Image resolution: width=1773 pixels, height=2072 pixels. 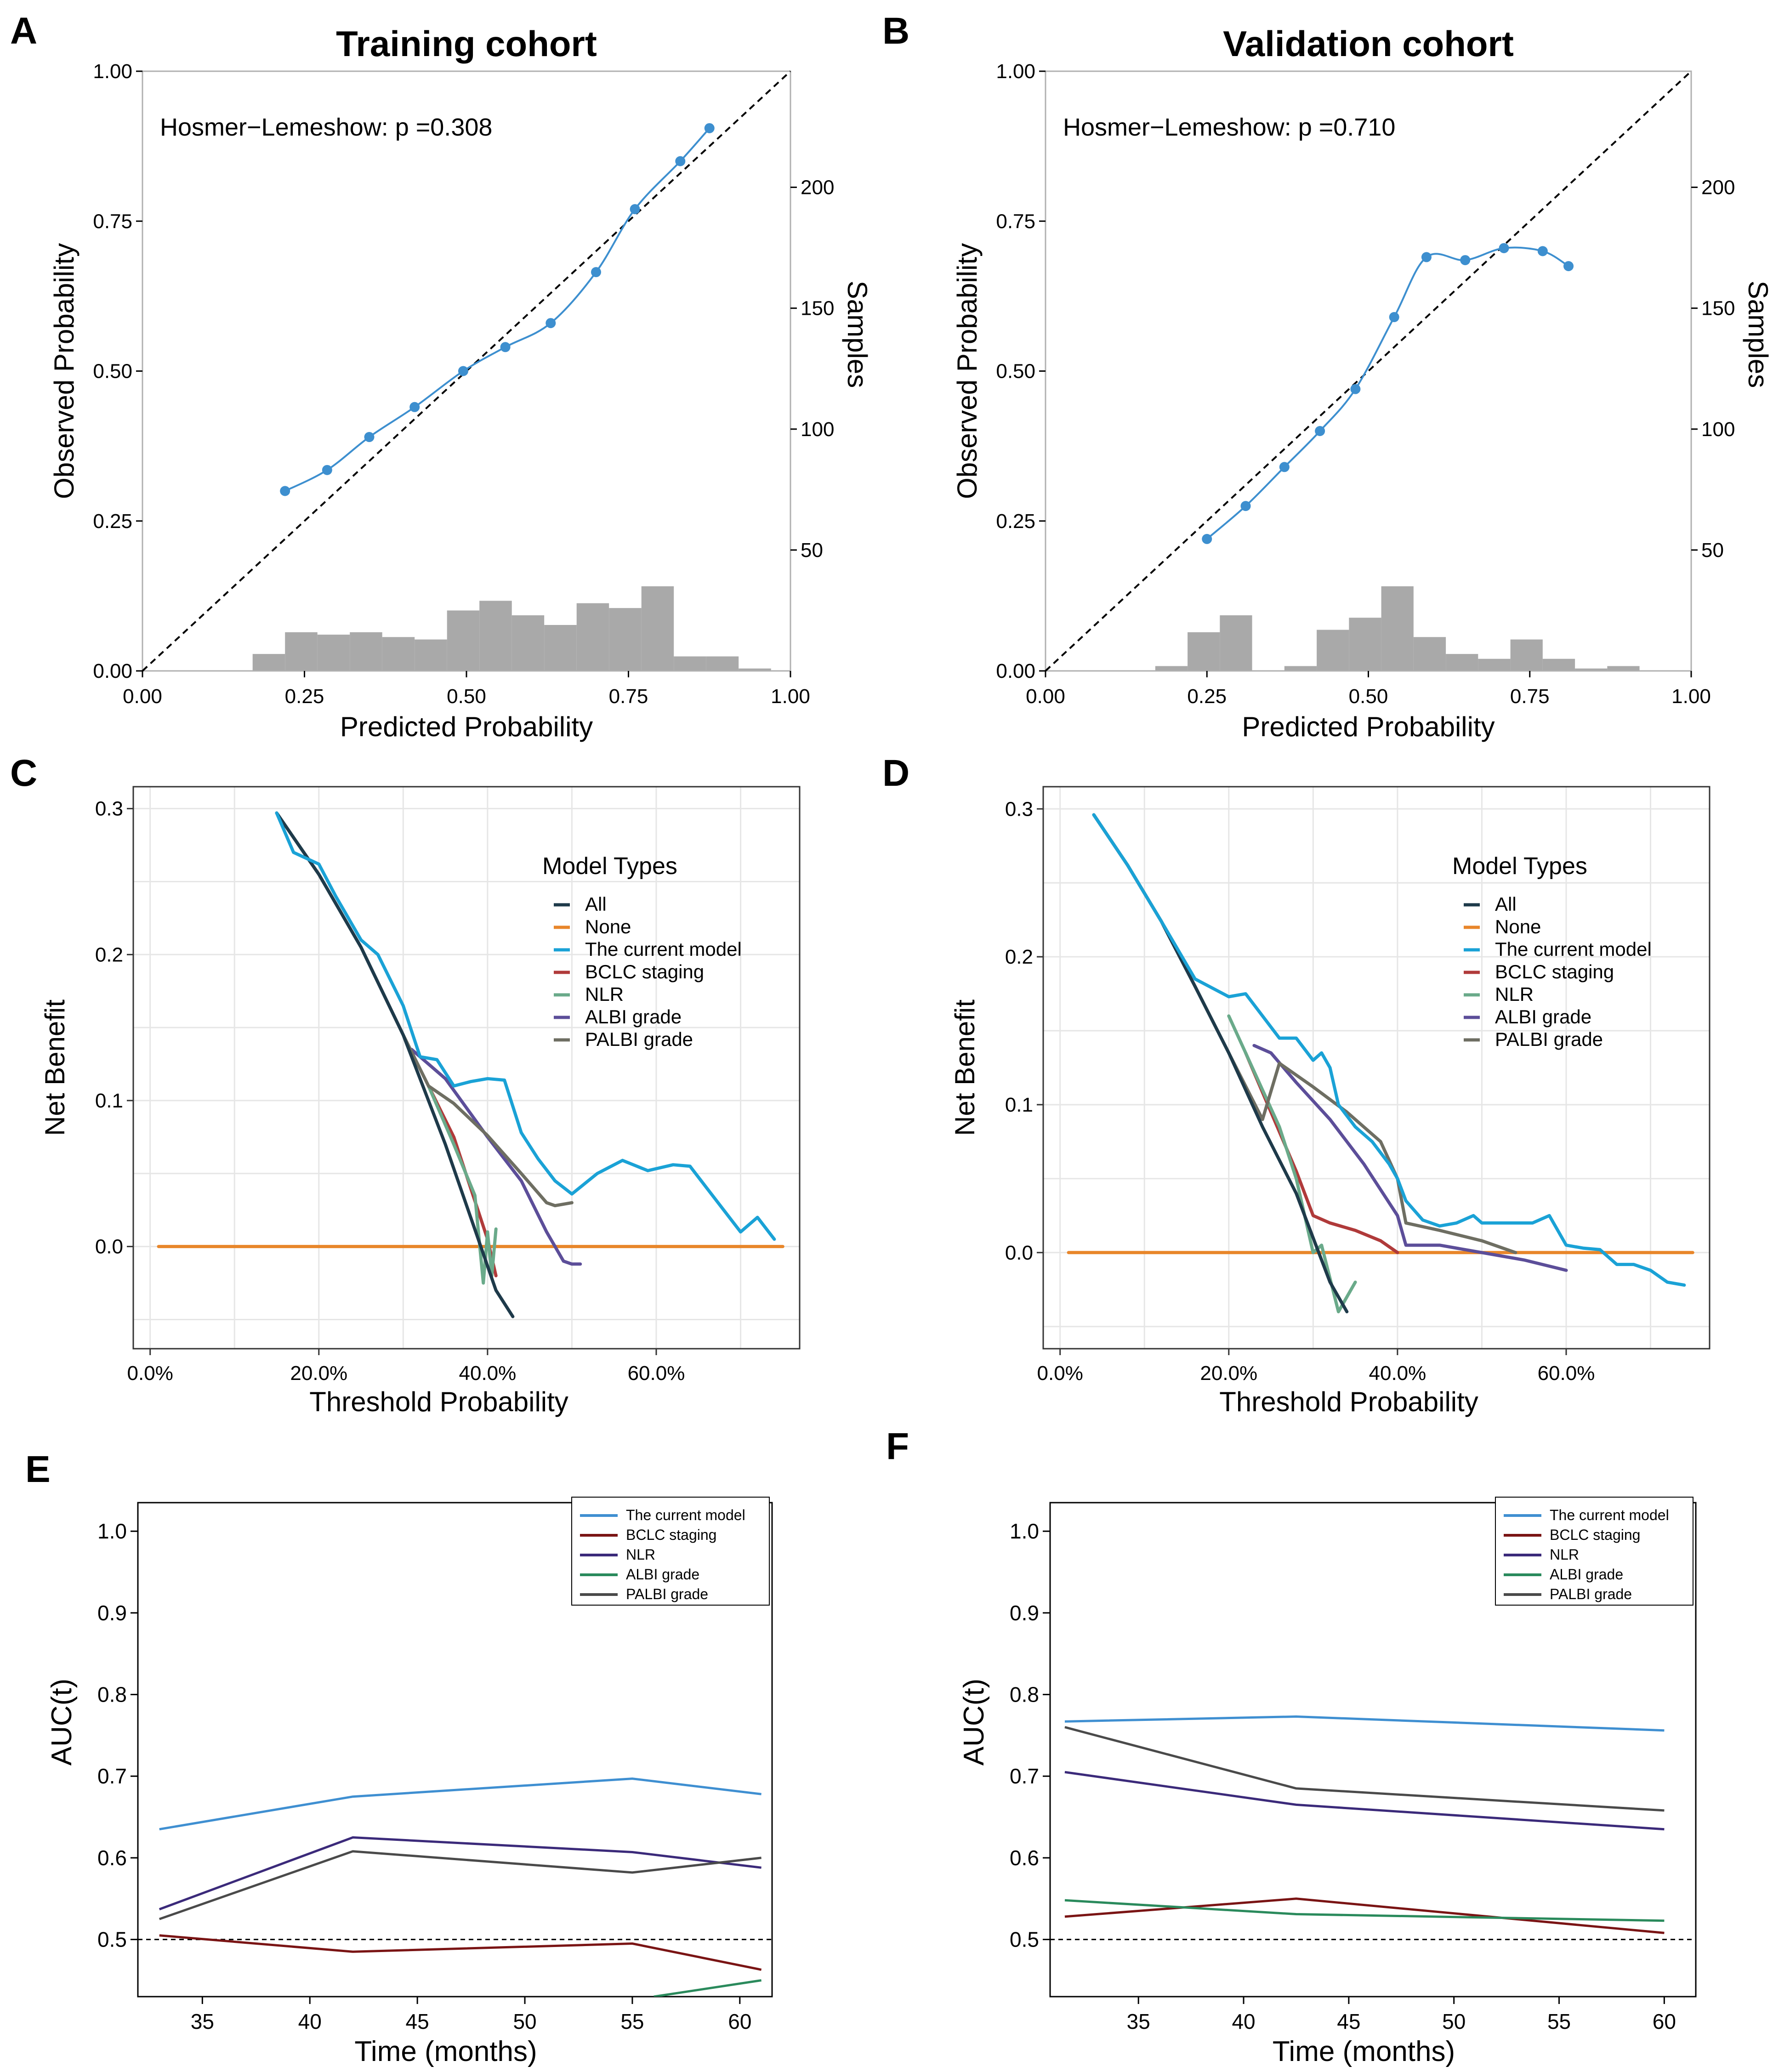 What do you see at coordinates (895, 31) in the screenshot?
I see `panel-label: B` at bounding box center [895, 31].